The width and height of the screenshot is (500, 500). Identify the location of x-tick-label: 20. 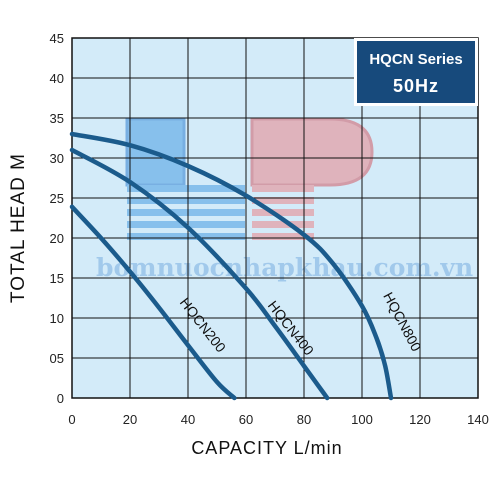
(130, 419).